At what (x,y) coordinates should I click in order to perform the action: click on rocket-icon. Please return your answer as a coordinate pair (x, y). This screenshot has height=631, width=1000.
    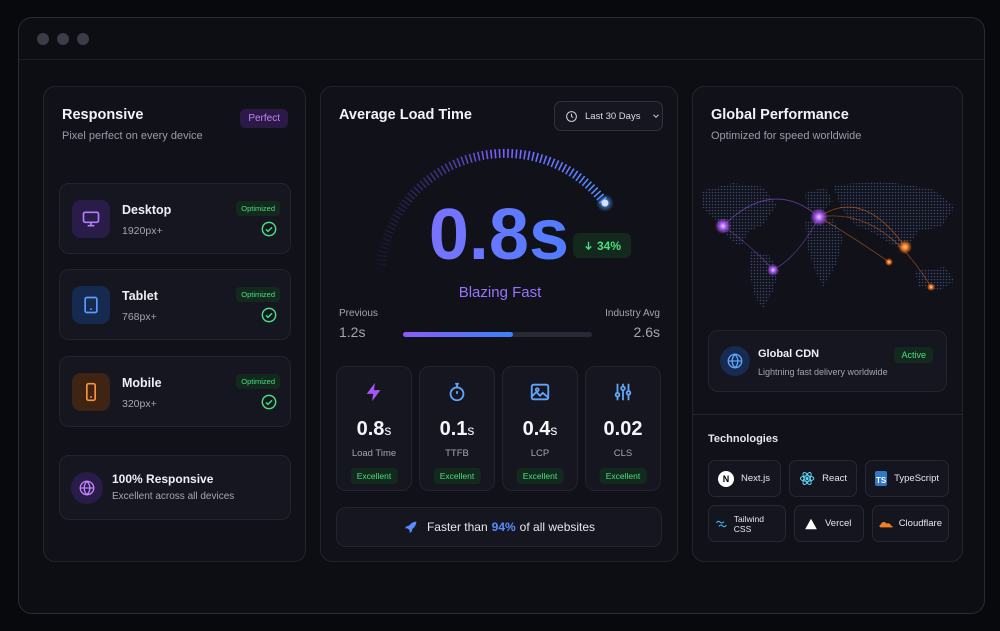
    Looking at the image, I should click on (410, 527).